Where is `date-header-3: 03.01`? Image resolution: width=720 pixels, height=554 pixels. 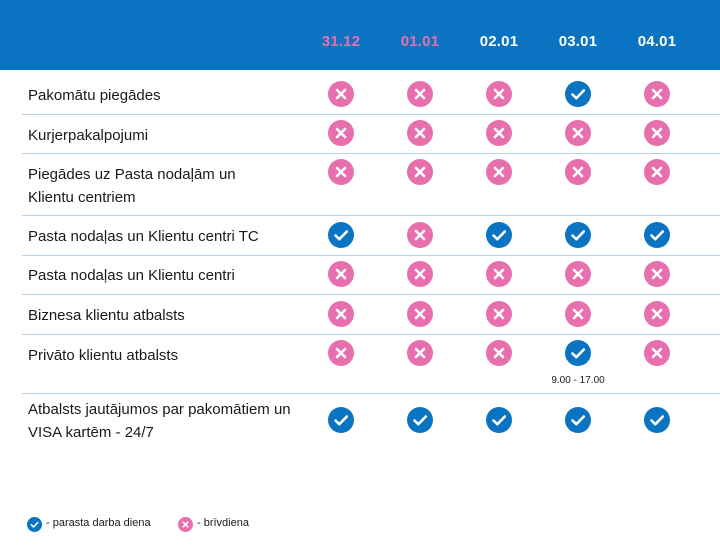 date-header-3: 03.01 is located at coordinates (578, 41).